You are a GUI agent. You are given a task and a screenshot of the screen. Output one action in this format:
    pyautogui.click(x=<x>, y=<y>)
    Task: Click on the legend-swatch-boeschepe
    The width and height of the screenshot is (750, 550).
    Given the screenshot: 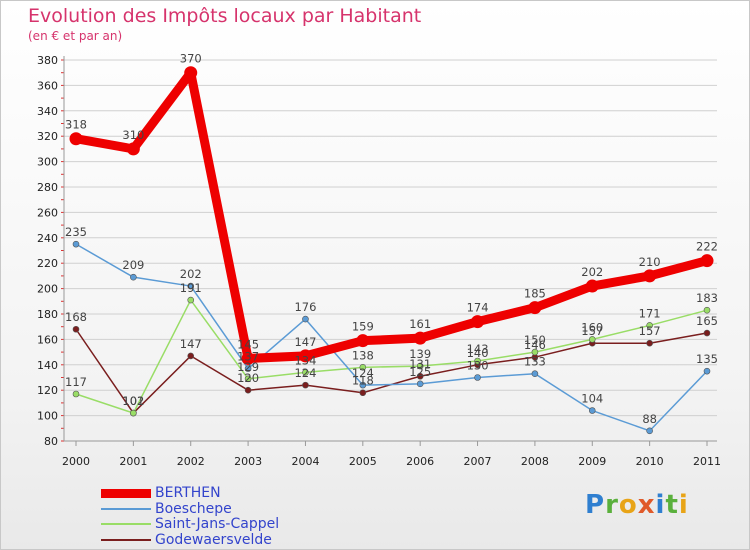 What is the action you would take?
    pyautogui.click(x=126, y=509)
    